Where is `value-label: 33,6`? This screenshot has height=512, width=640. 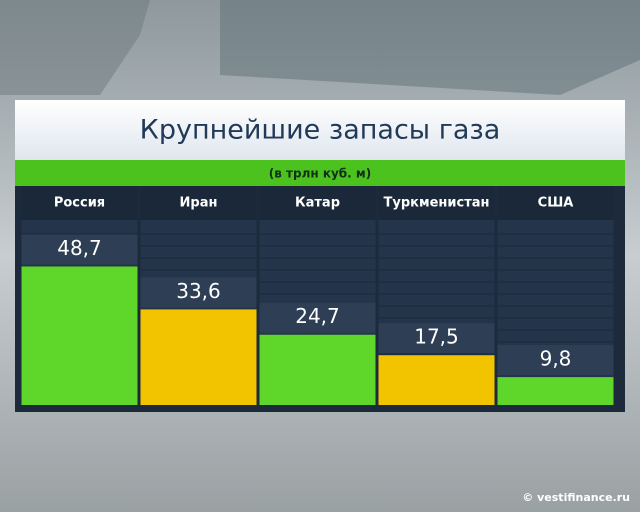 value-label: 33,6 is located at coordinates (198, 291).